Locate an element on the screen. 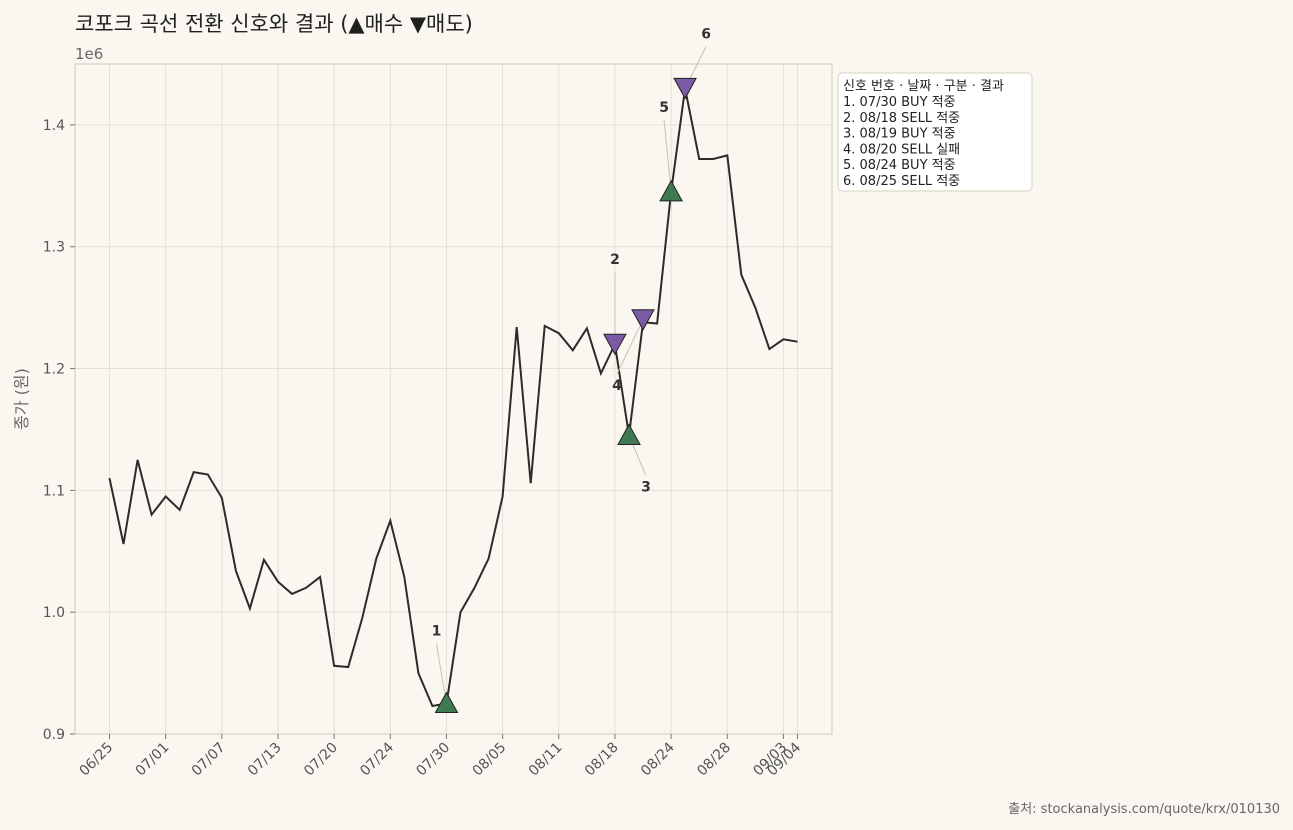 The height and width of the screenshot is (830, 1293). legend-entry: 6. 08/25 SELL 적중 is located at coordinates (901, 181).